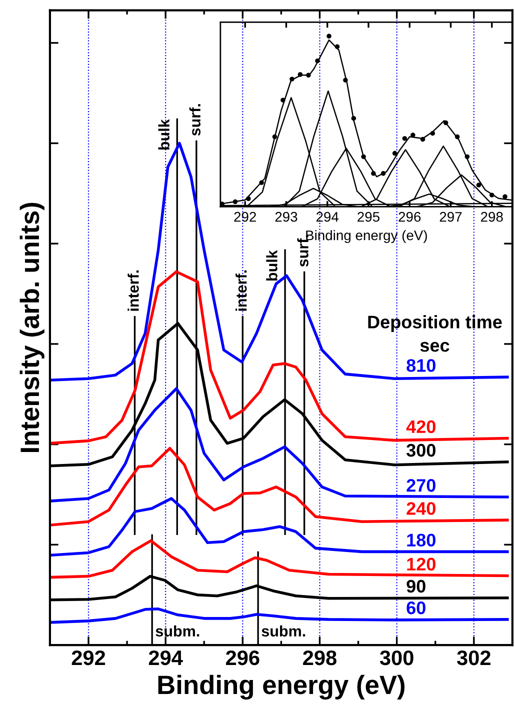  Describe the element at coordinates (421, 450) in the screenshot. I see `series-label: 300` at that location.